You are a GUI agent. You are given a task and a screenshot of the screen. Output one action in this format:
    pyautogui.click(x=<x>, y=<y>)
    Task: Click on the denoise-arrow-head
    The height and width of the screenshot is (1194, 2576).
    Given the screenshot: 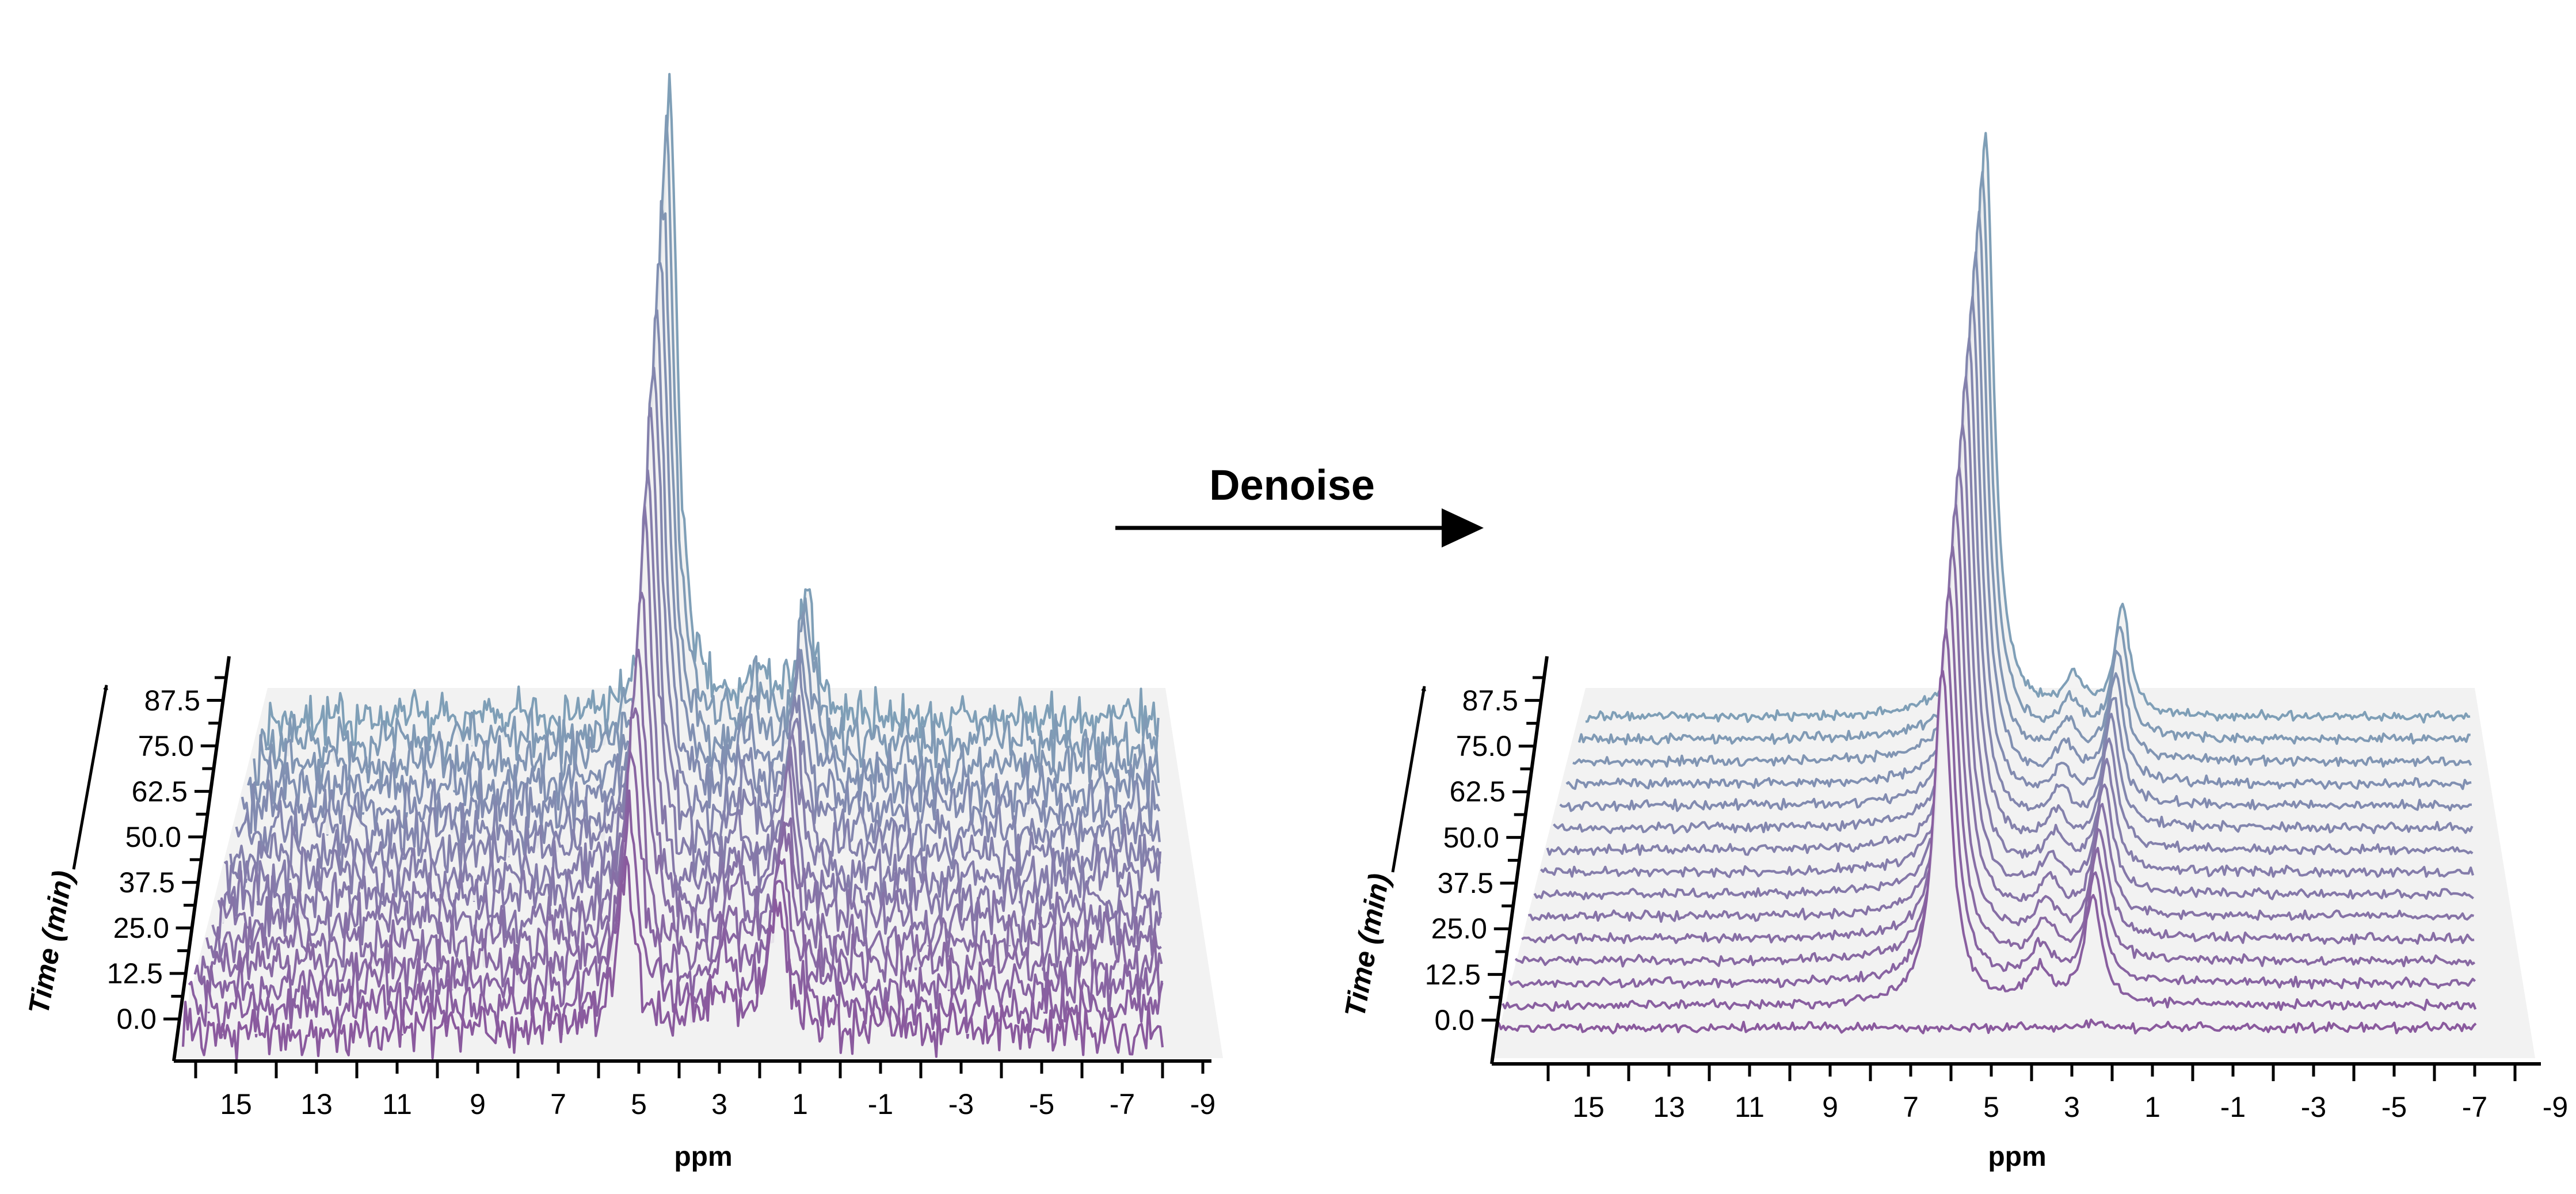 What is the action you would take?
    pyautogui.click(x=1463, y=527)
    